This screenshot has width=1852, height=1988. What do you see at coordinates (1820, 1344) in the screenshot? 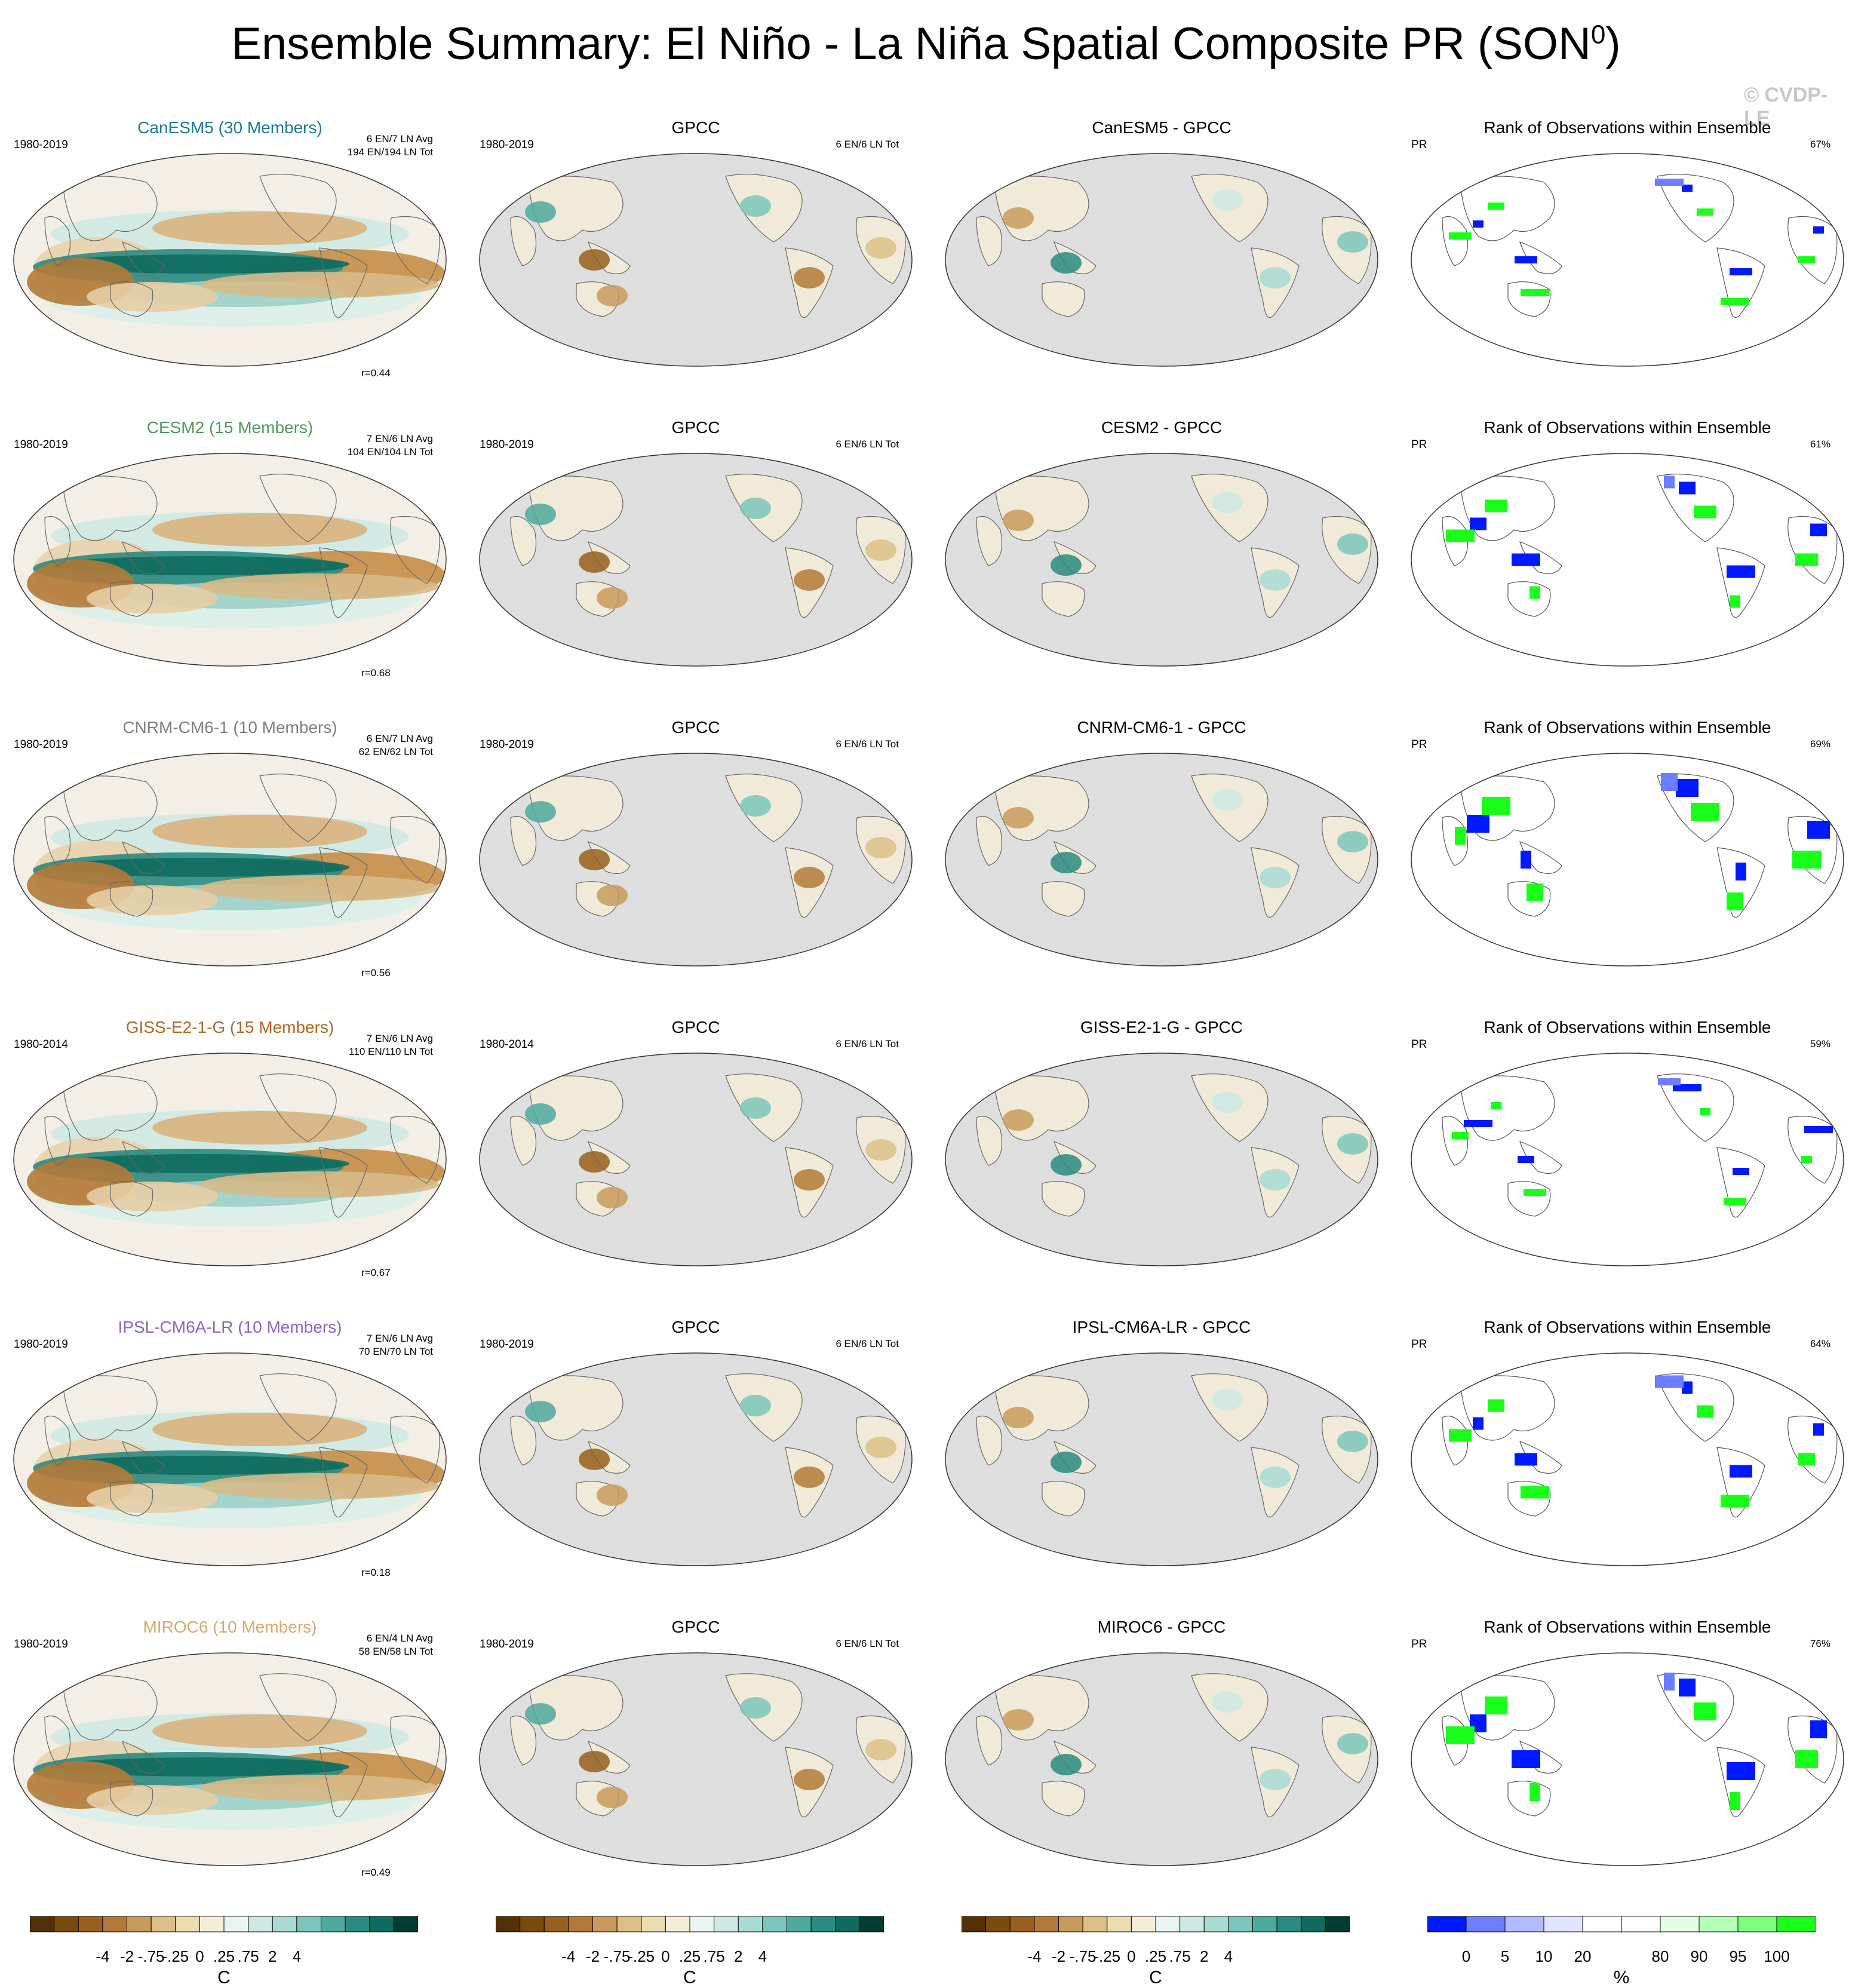
I see `rank-percent: 64%` at bounding box center [1820, 1344].